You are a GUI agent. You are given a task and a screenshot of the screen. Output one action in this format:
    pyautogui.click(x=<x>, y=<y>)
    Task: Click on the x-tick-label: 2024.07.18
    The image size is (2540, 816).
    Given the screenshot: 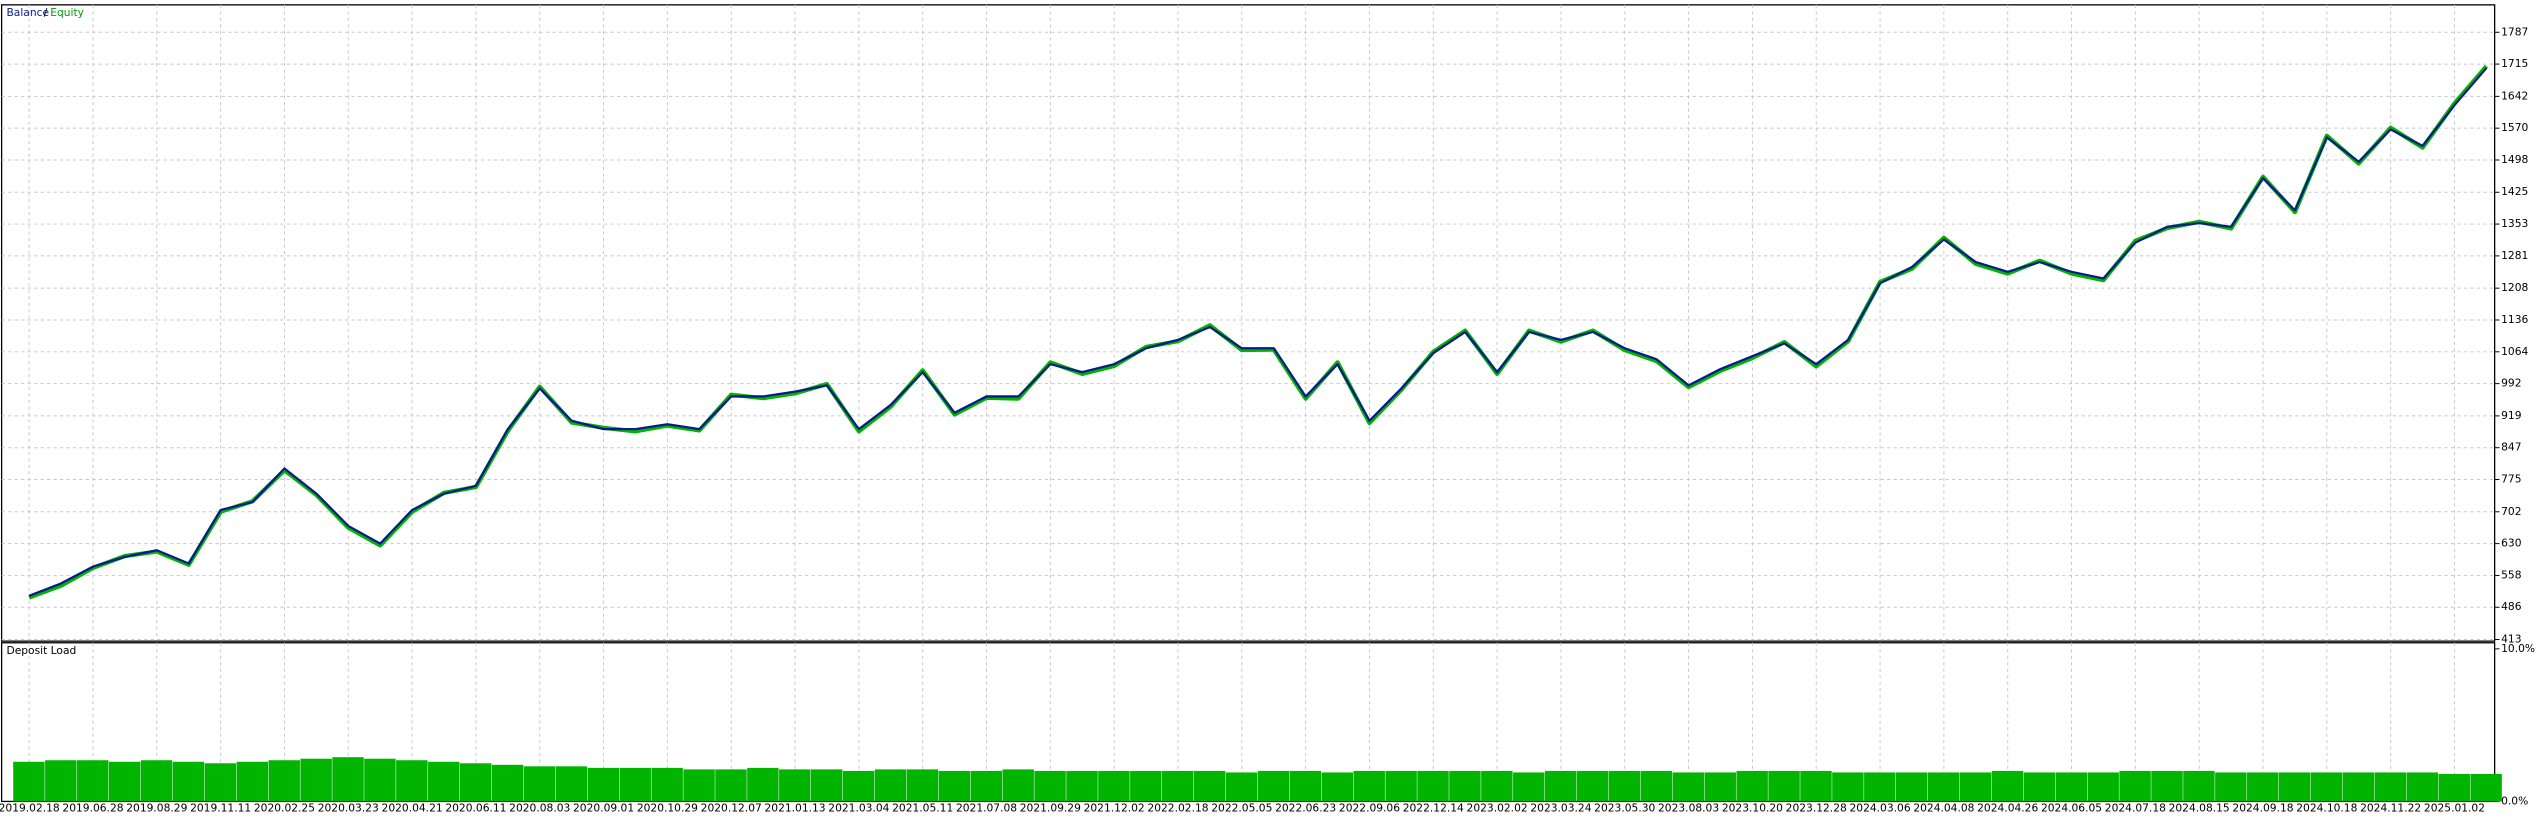 What is the action you would take?
    pyautogui.click(x=2135, y=808)
    